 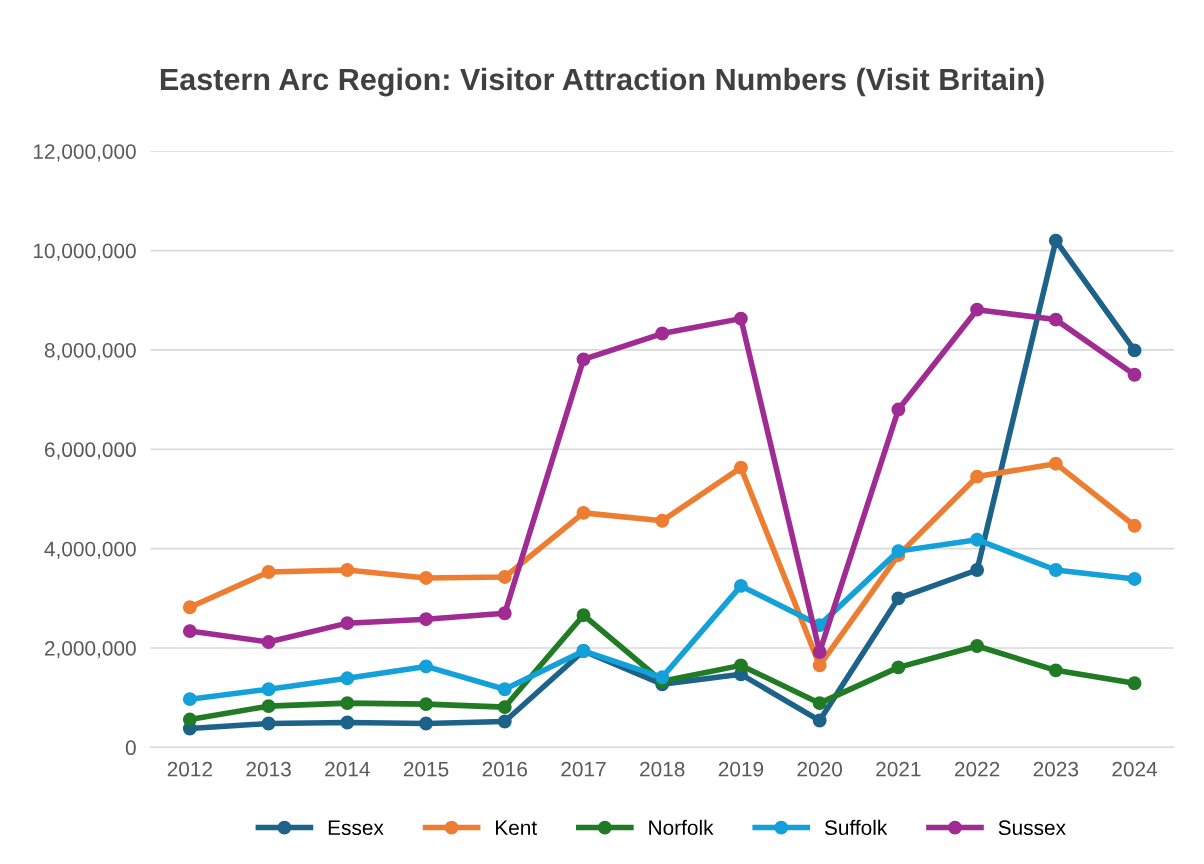 What do you see at coordinates (130, 748) in the screenshot?
I see `y-tick-label: 0` at bounding box center [130, 748].